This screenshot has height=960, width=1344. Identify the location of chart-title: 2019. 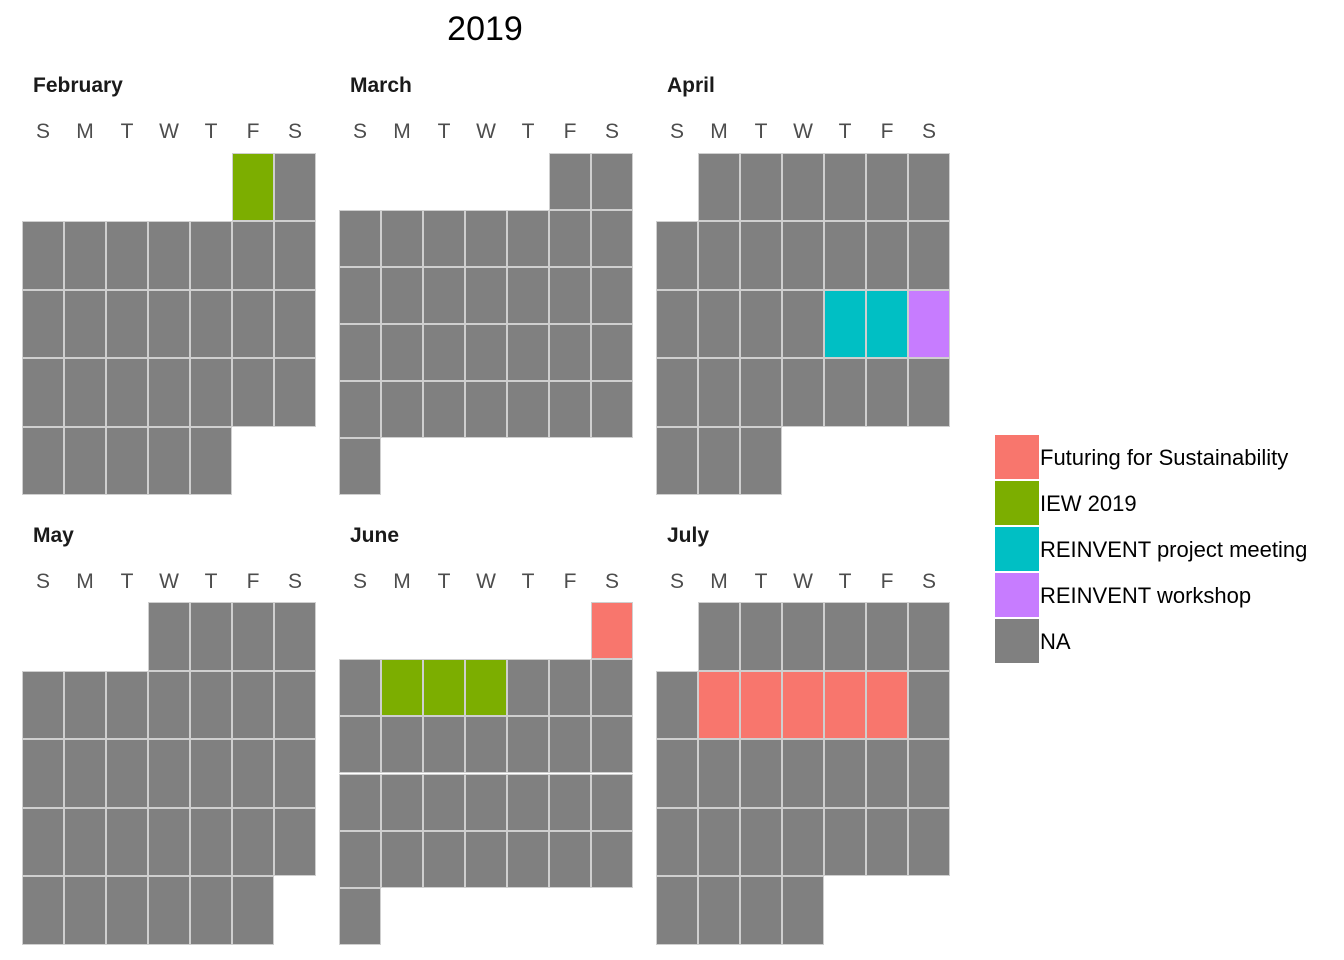
(485, 29).